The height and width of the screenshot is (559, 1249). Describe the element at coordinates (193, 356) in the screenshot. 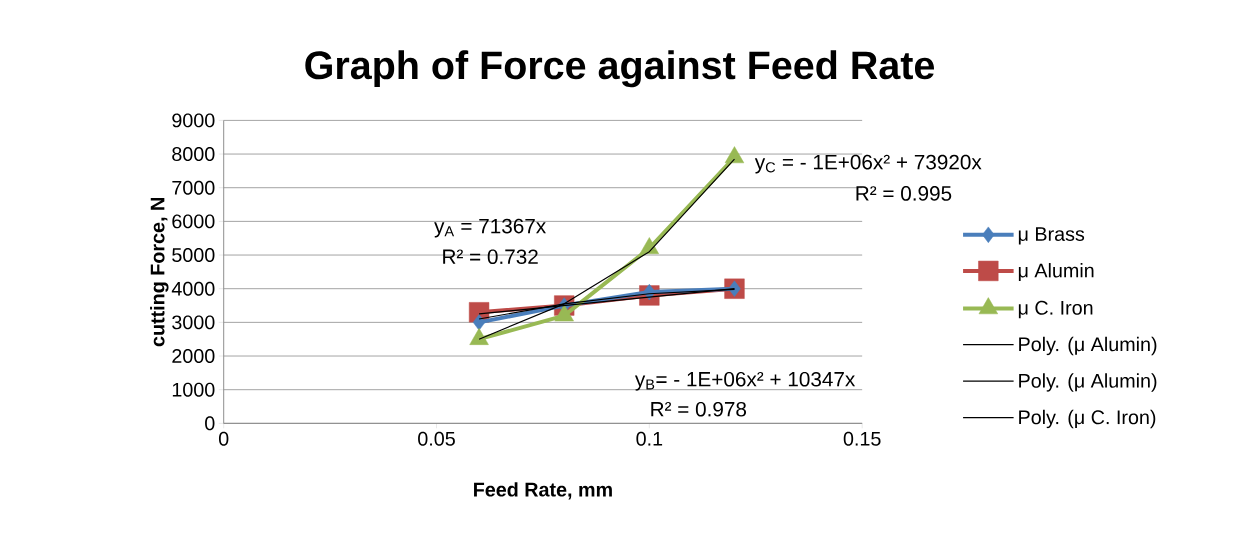

I see `y-tick-label: 2000` at that location.